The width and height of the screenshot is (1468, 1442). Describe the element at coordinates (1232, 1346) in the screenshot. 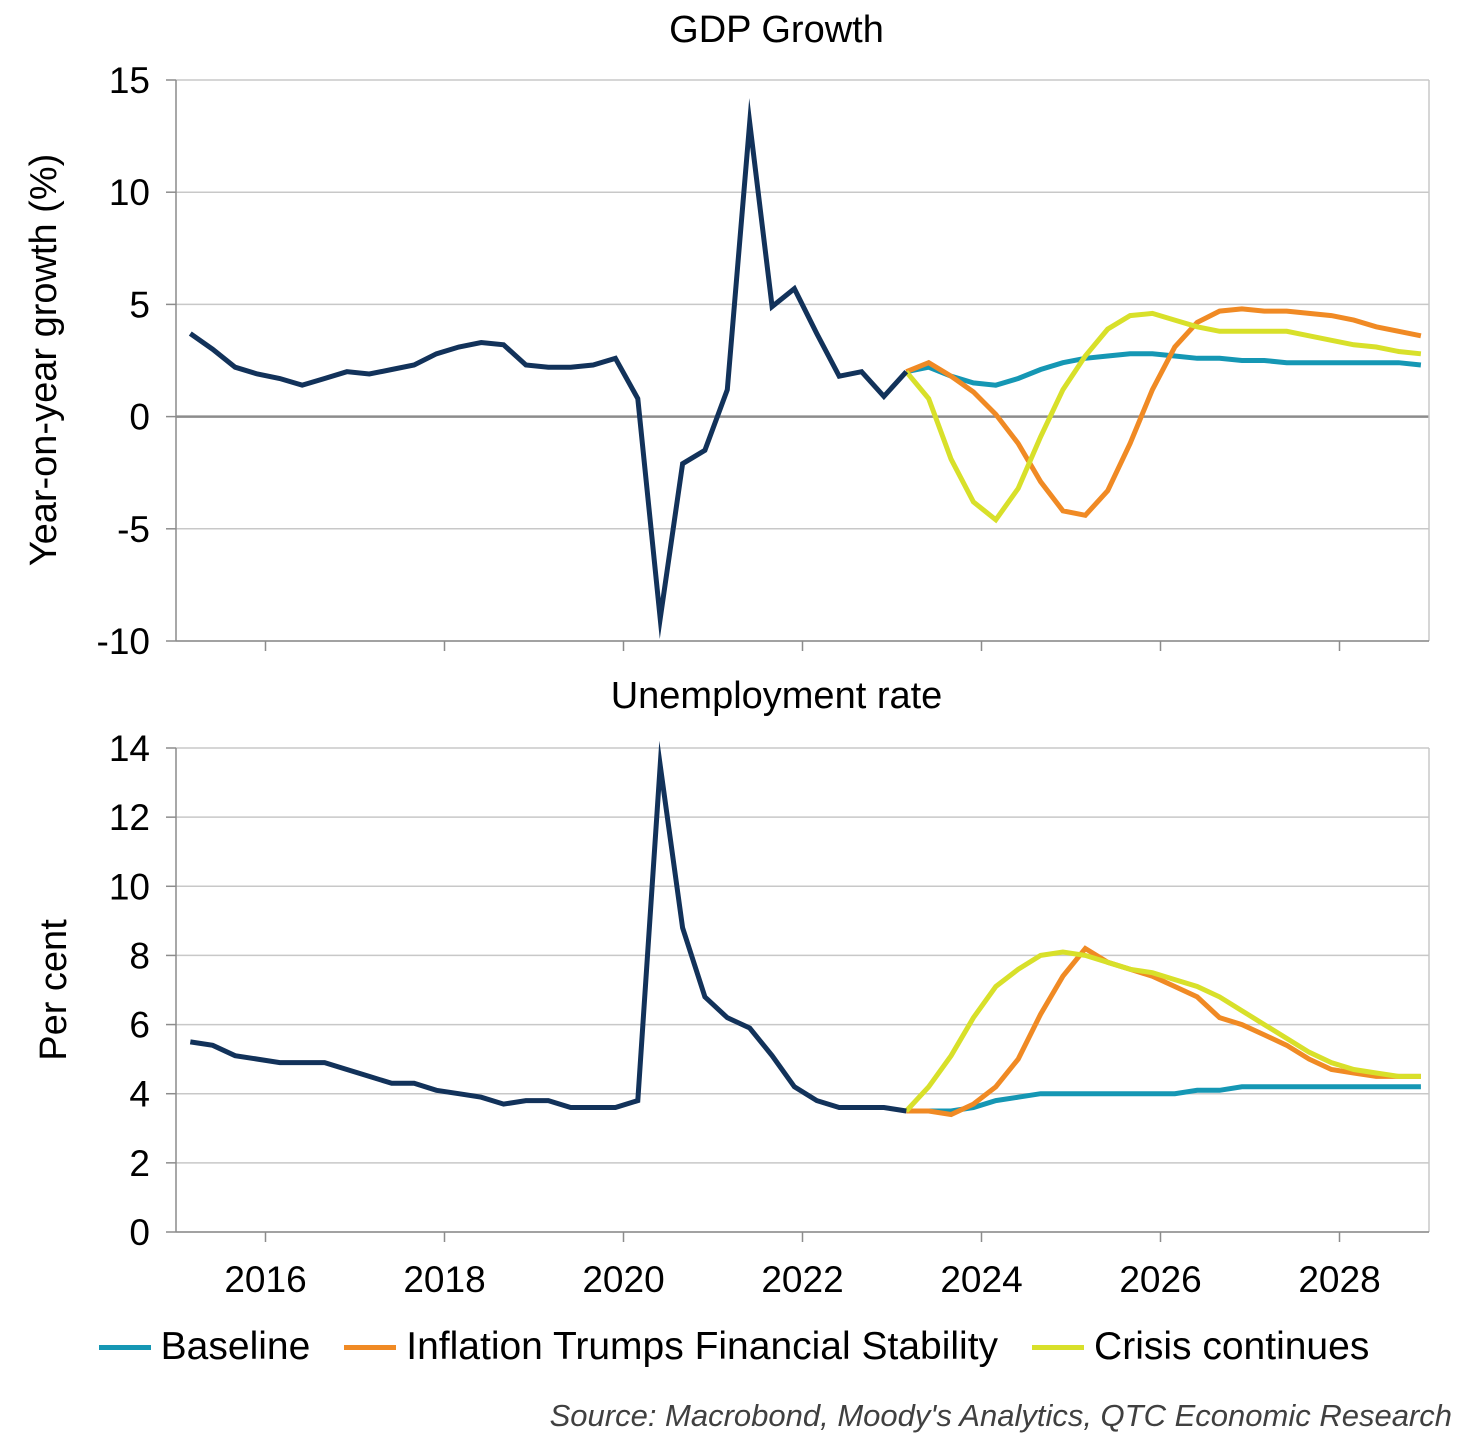

I see `legend-label-crisis: Crisis continues` at that location.